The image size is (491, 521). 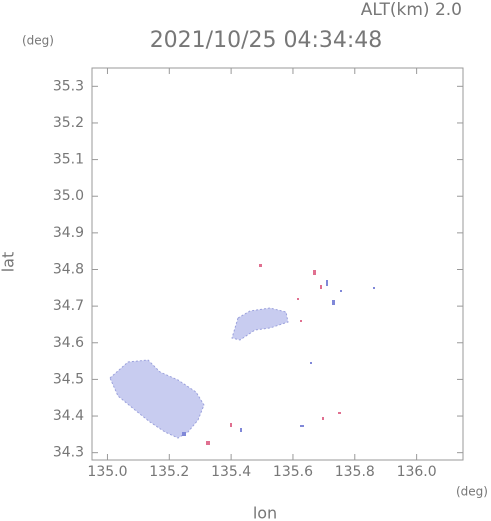 What do you see at coordinates (68, 379) in the screenshot?
I see `y-tick-label: 34.5` at bounding box center [68, 379].